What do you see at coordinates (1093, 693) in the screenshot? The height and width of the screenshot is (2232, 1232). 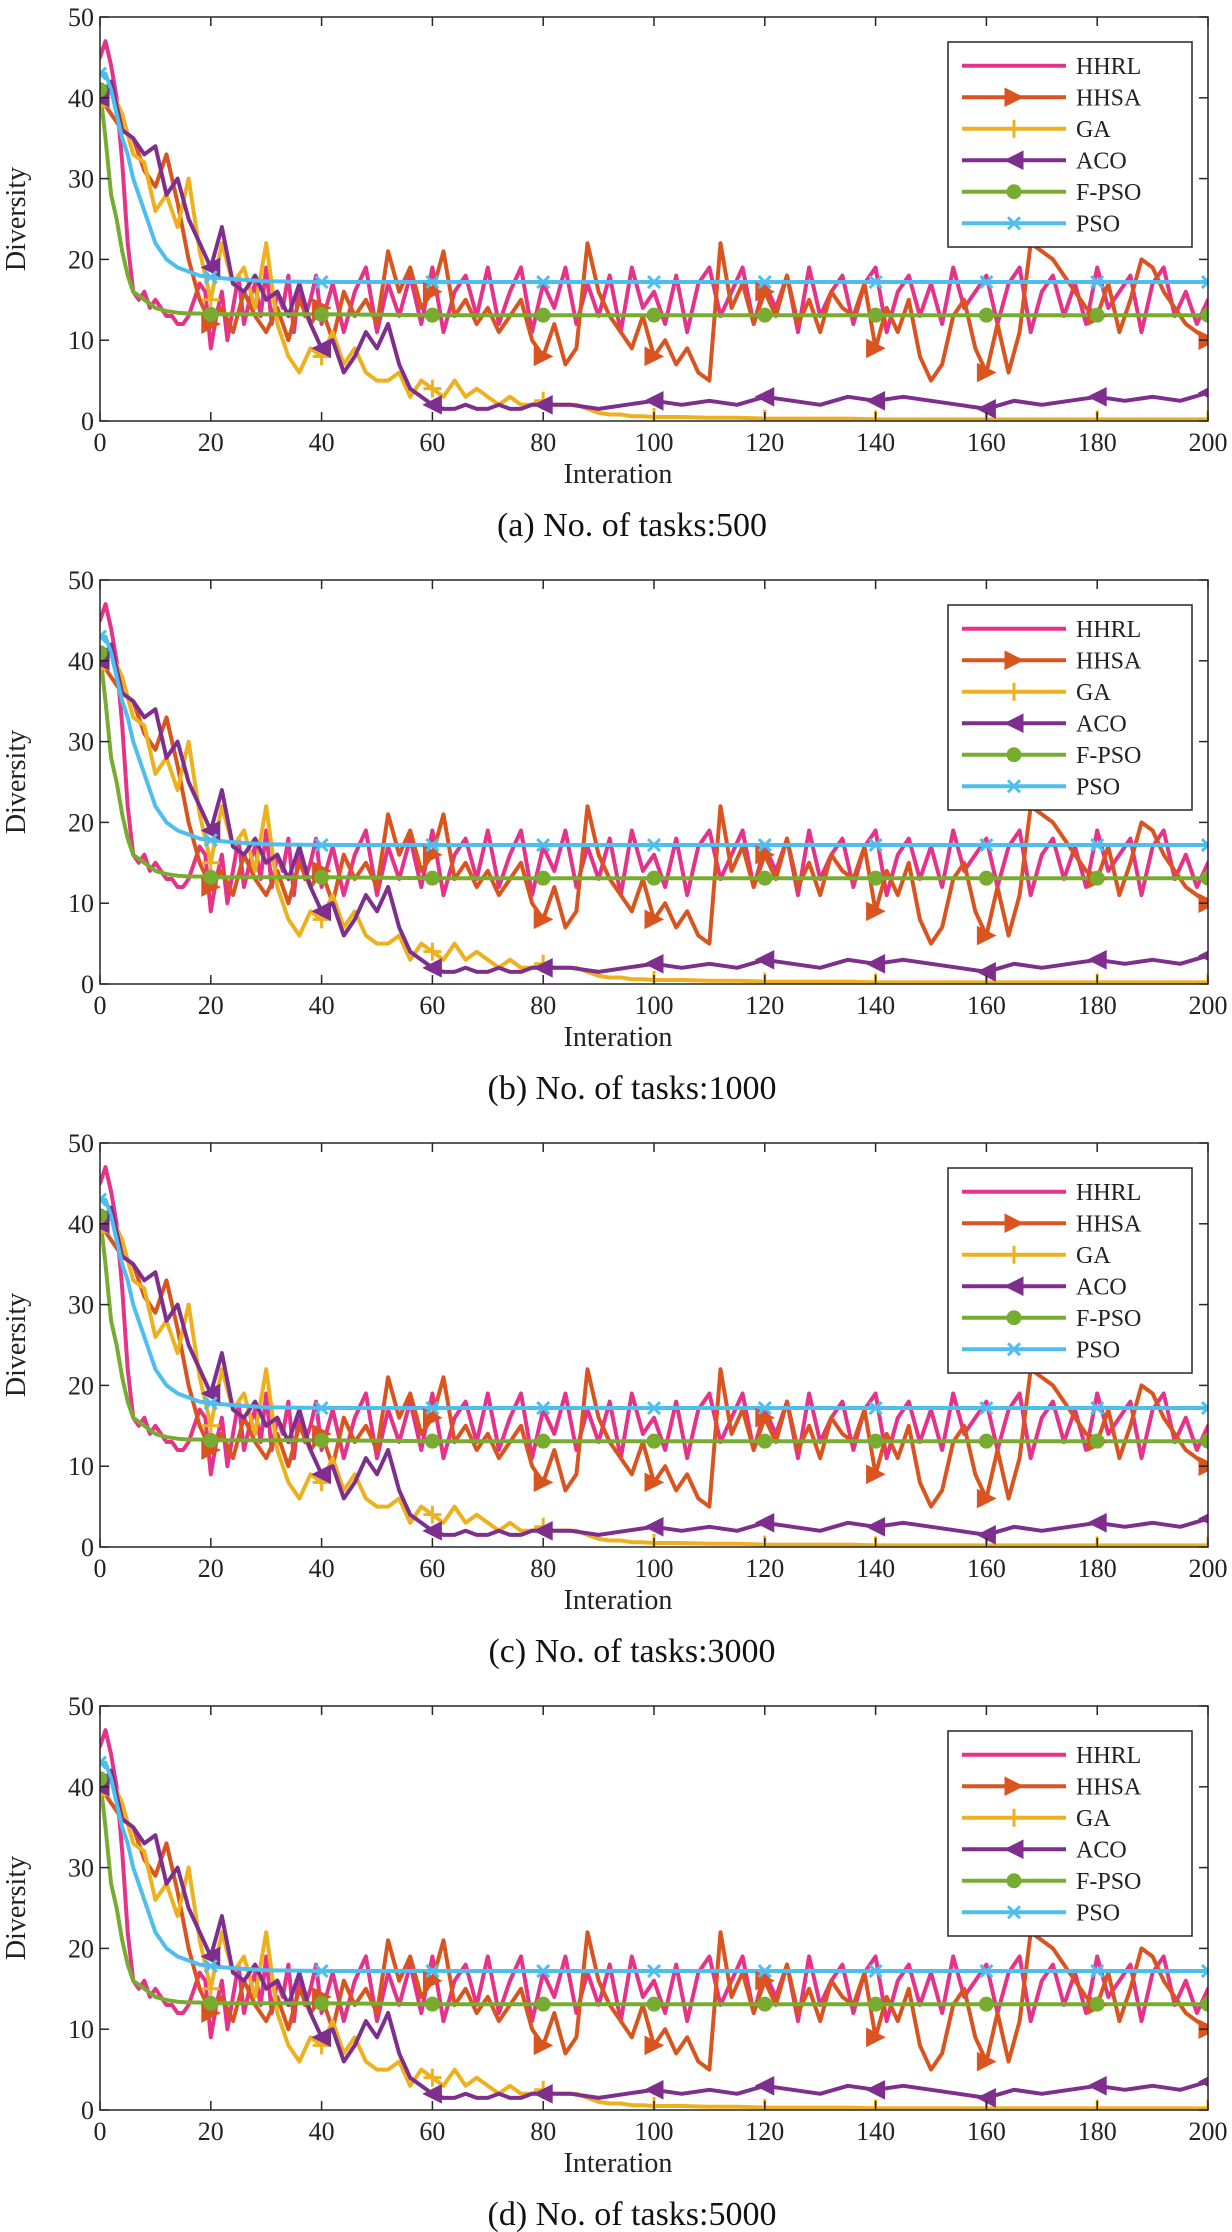 I see `legend-label: GA` at bounding box center [1093, 693].